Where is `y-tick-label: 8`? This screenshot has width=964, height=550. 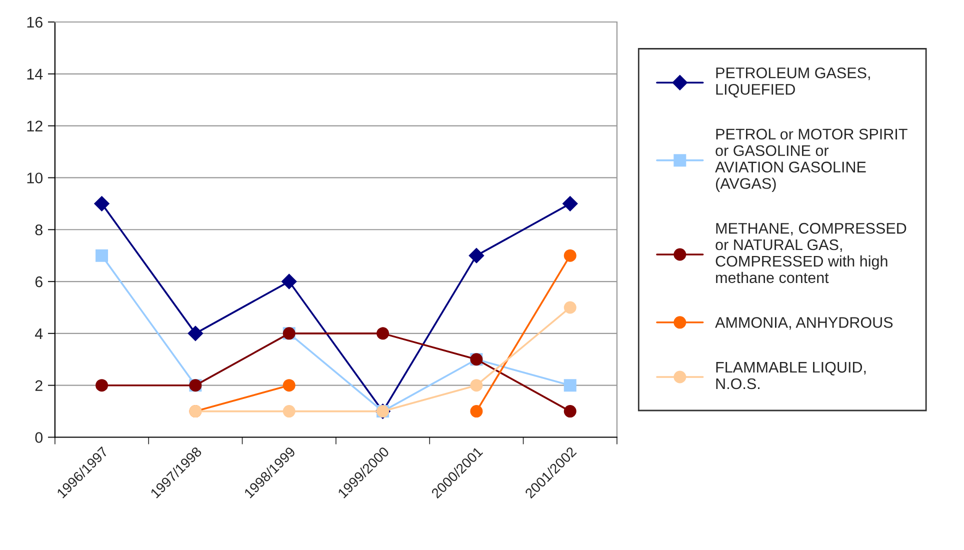
y-tick-label: 8 is located at coordinates (38, 230).